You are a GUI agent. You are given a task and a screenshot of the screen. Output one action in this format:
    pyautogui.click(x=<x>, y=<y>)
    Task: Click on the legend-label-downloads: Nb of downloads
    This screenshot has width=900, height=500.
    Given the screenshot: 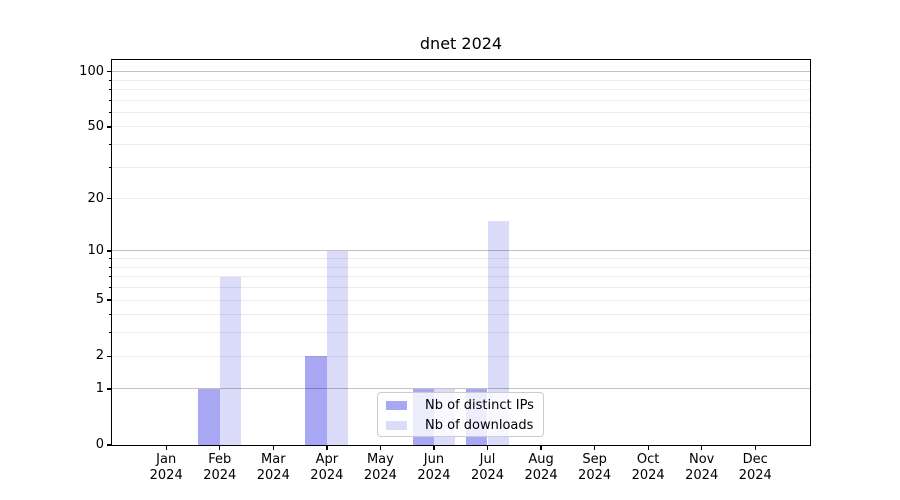 What is the action you would take?
    pyautogui.click(x=479, y=425)
    